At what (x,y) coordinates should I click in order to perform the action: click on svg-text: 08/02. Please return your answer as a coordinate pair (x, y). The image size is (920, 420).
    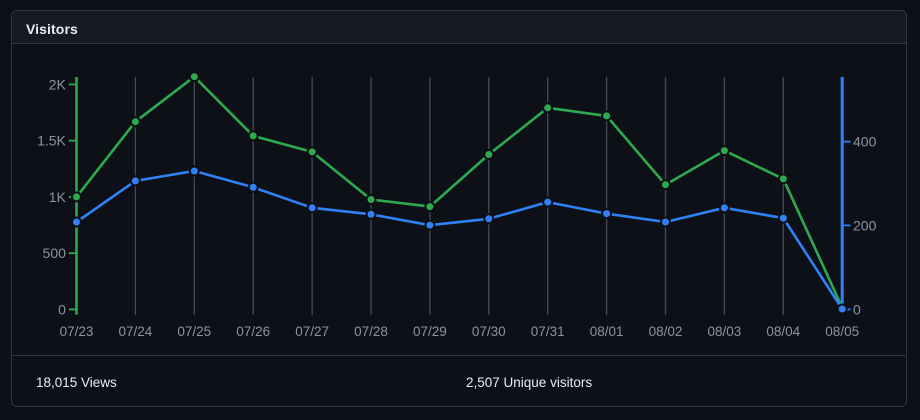
    Looking at the image, I should click on (666, 331).